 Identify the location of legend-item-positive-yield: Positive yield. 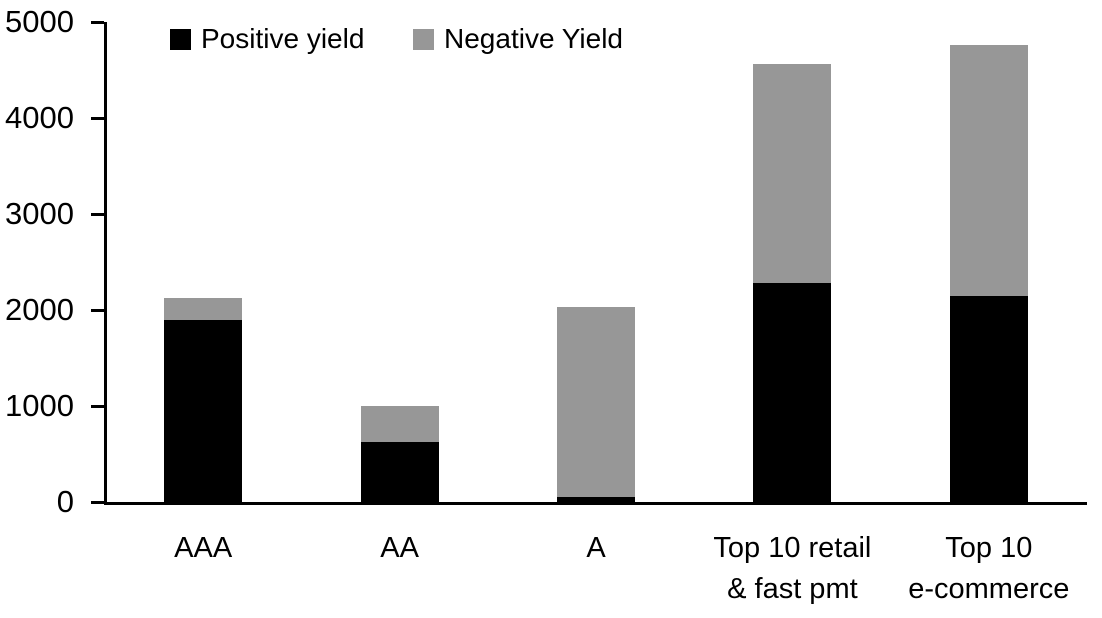
(267, 38).